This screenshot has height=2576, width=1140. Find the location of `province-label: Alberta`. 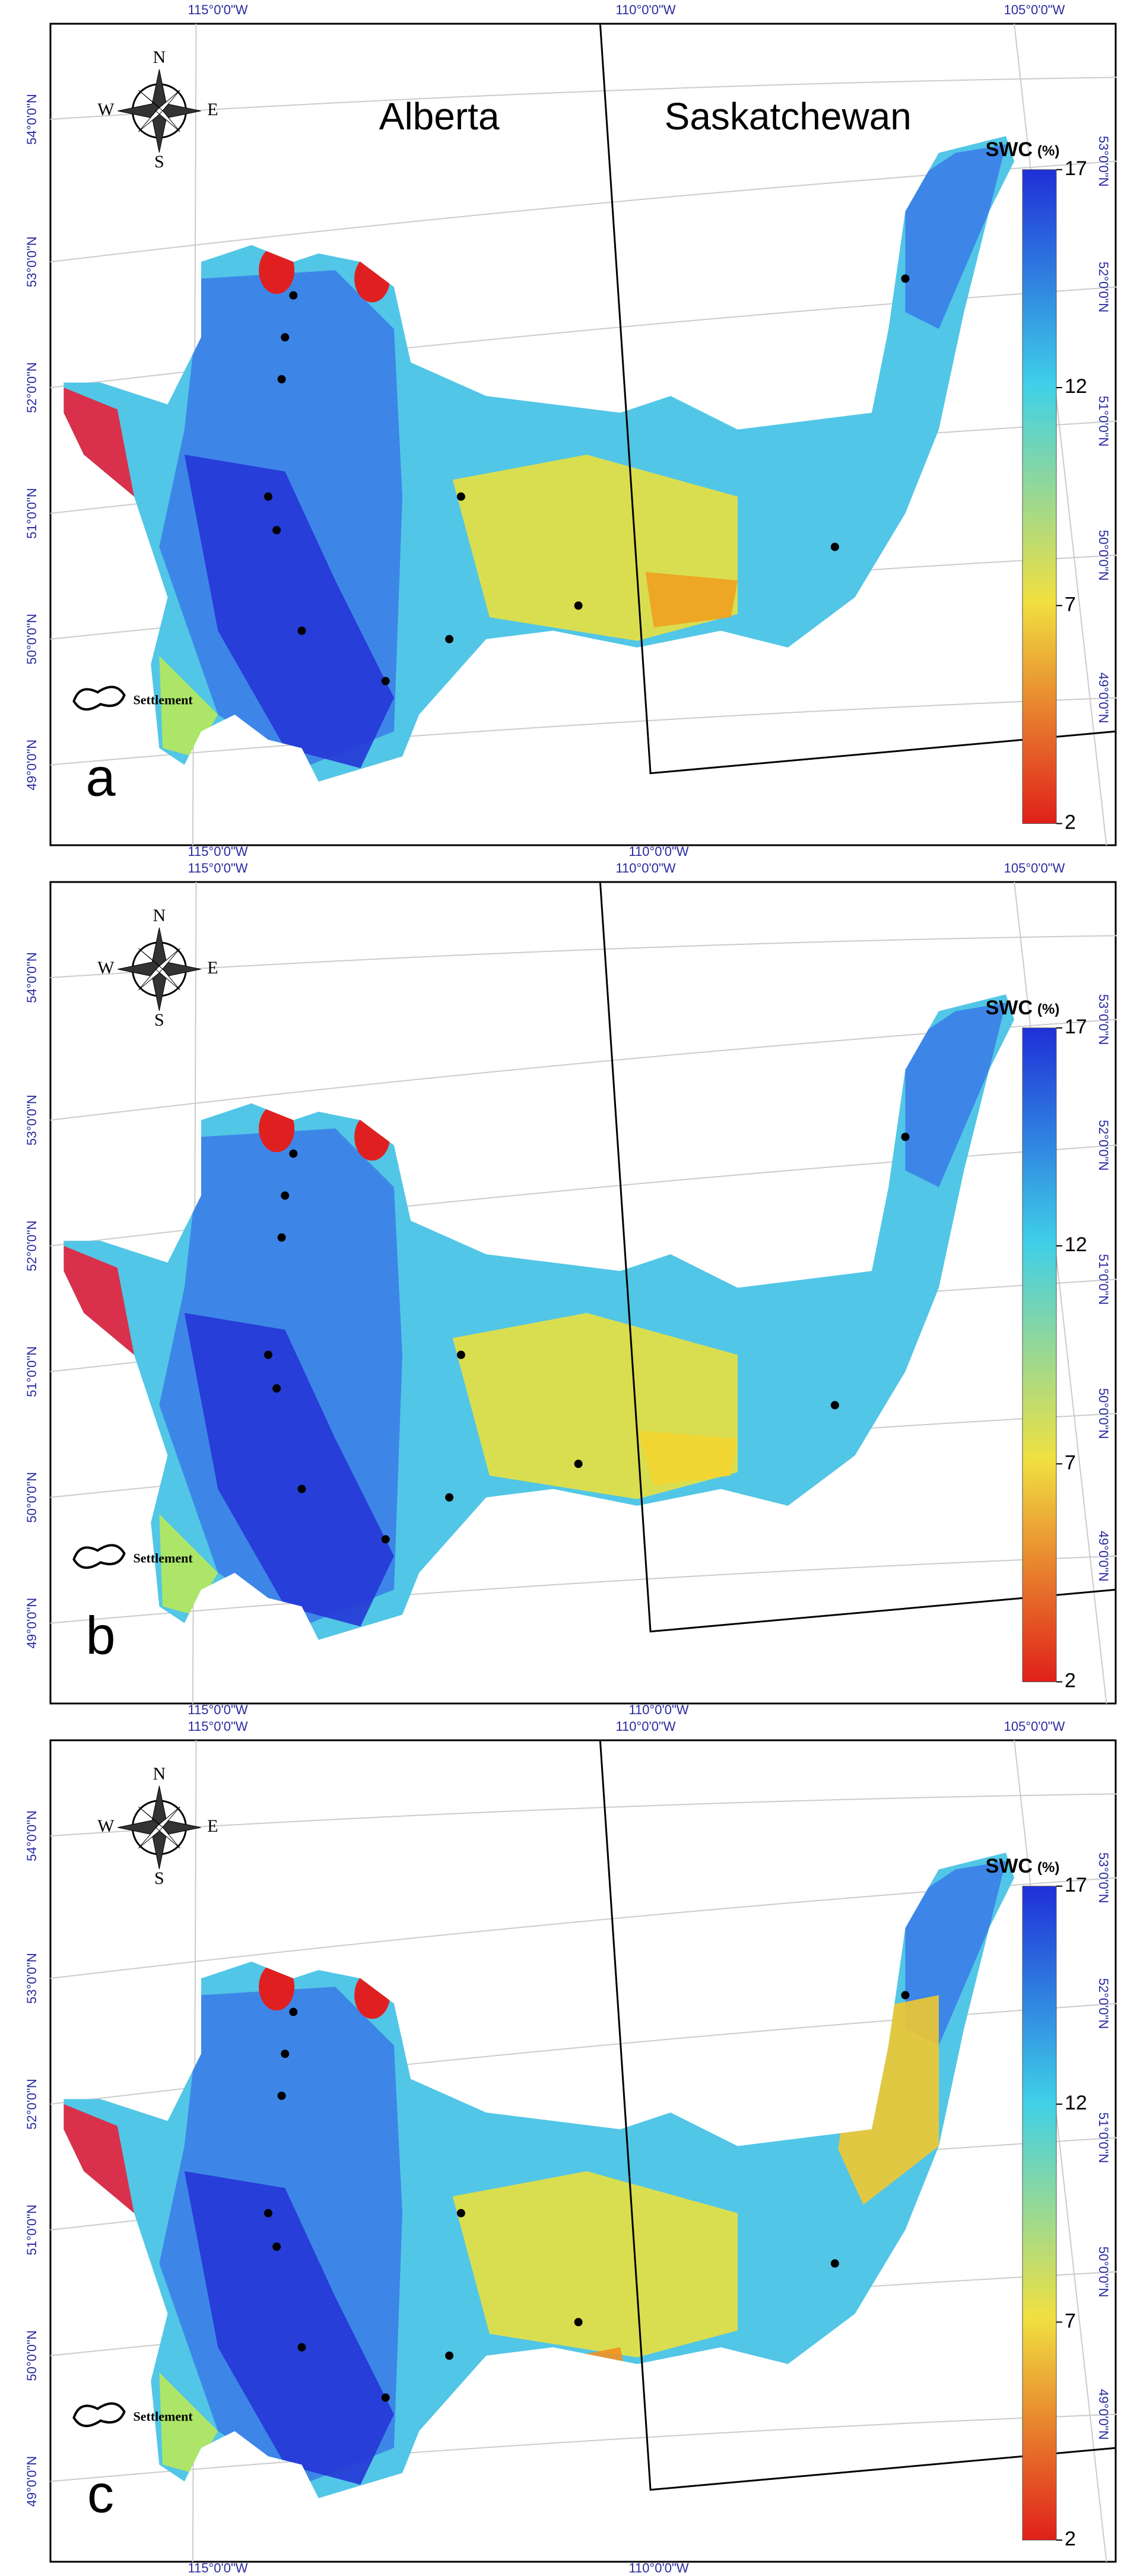

province-label: Alberta is located at coordinates (439, 116).